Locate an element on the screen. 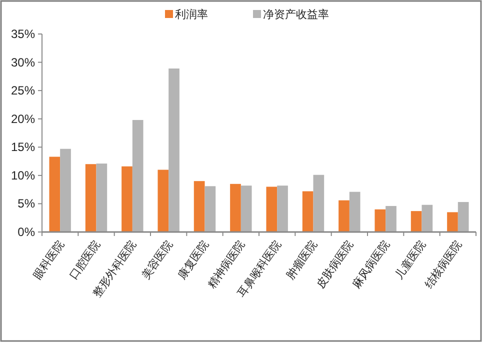 The height and width of the screenshot is (343, 483). y-tick-label: 25% is located at coordinates (23, 91).